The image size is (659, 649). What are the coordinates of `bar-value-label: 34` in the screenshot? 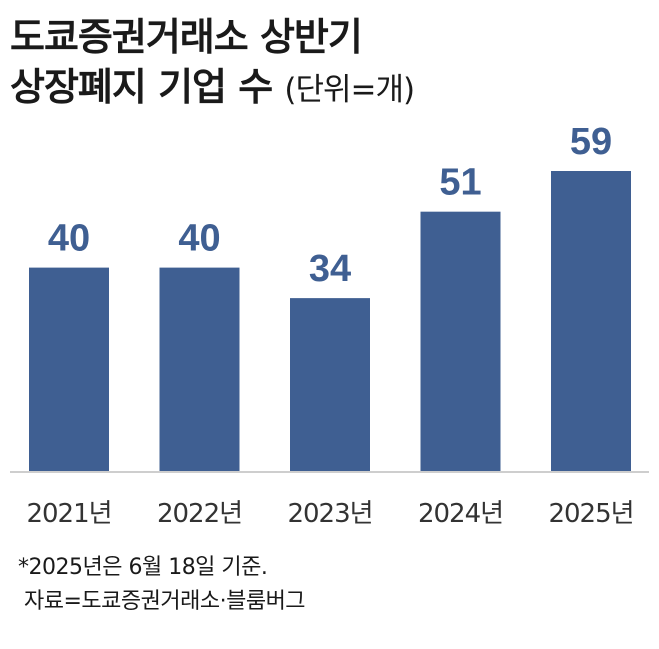 It's located at (330, 269).